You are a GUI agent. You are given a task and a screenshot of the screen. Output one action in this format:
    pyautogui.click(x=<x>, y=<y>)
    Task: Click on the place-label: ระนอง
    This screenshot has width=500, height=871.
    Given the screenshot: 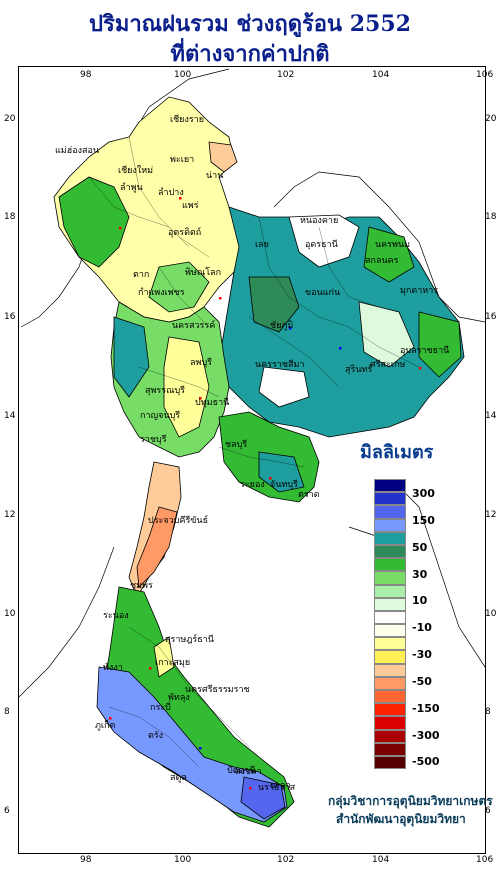 What is the action you would take?
    pyautogui.click(x=116, y=616)
    